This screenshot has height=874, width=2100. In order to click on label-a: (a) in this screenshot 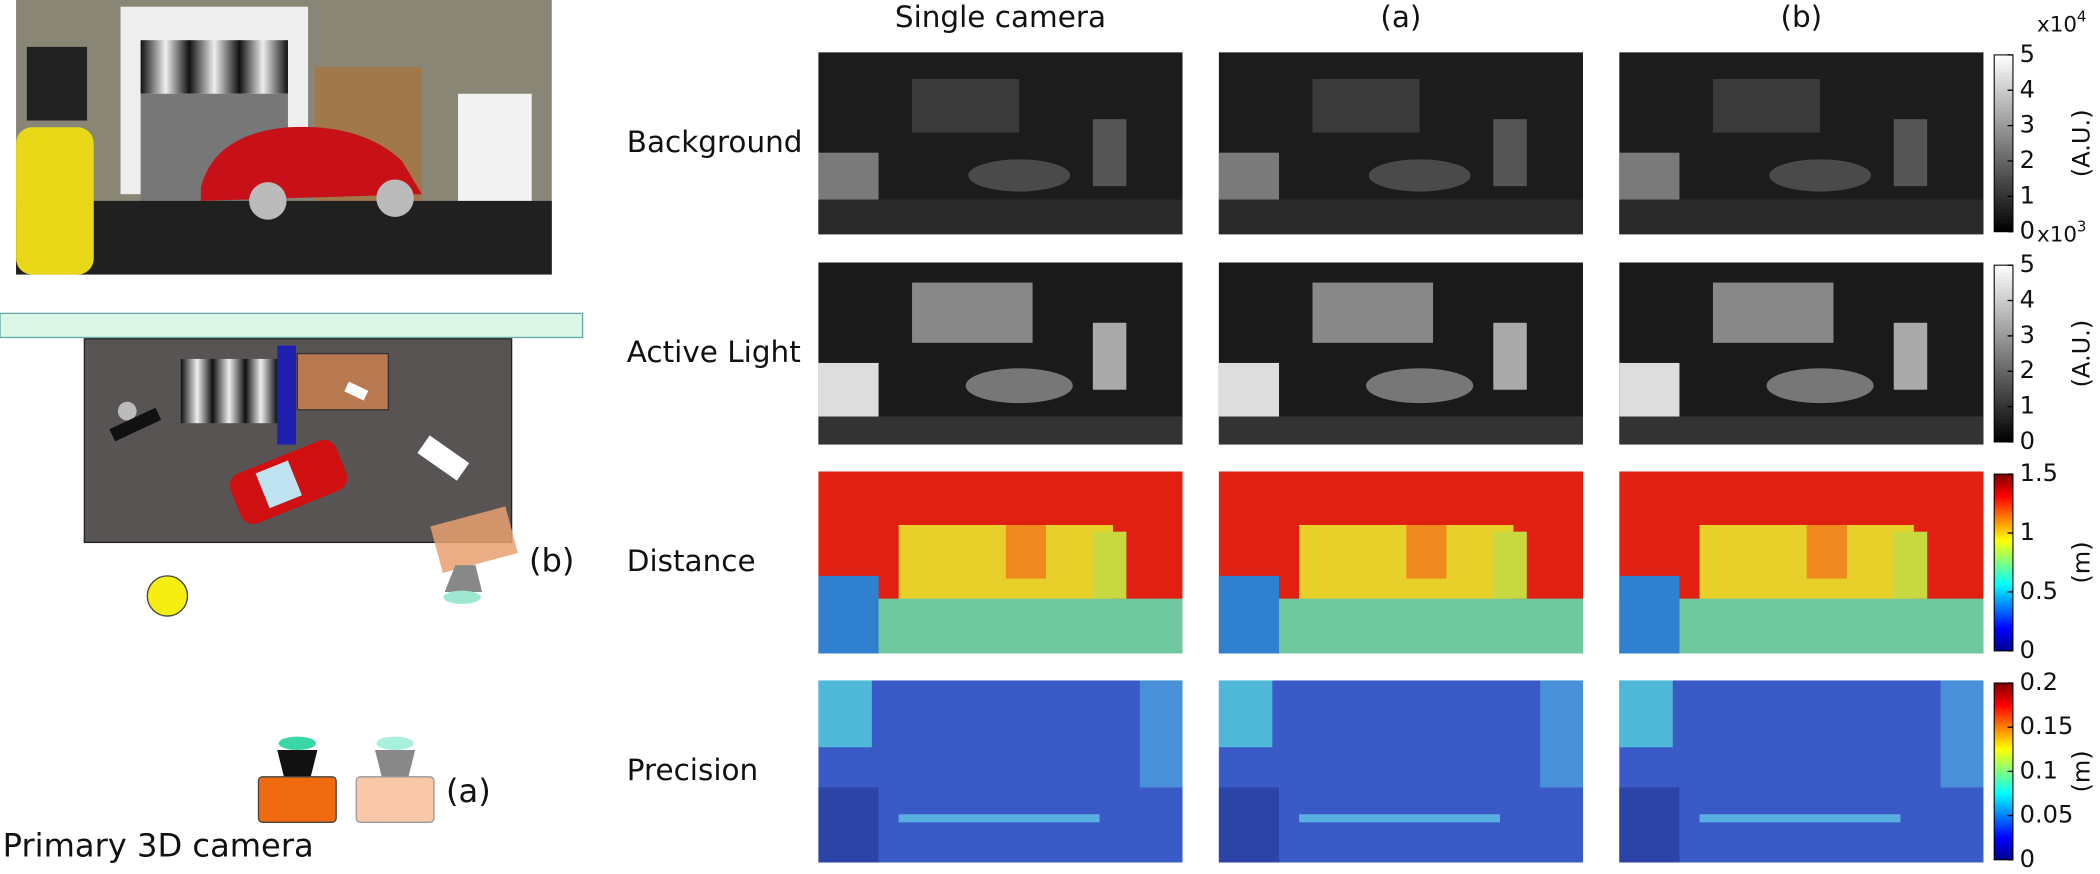, I will do `click(468, 791)`.